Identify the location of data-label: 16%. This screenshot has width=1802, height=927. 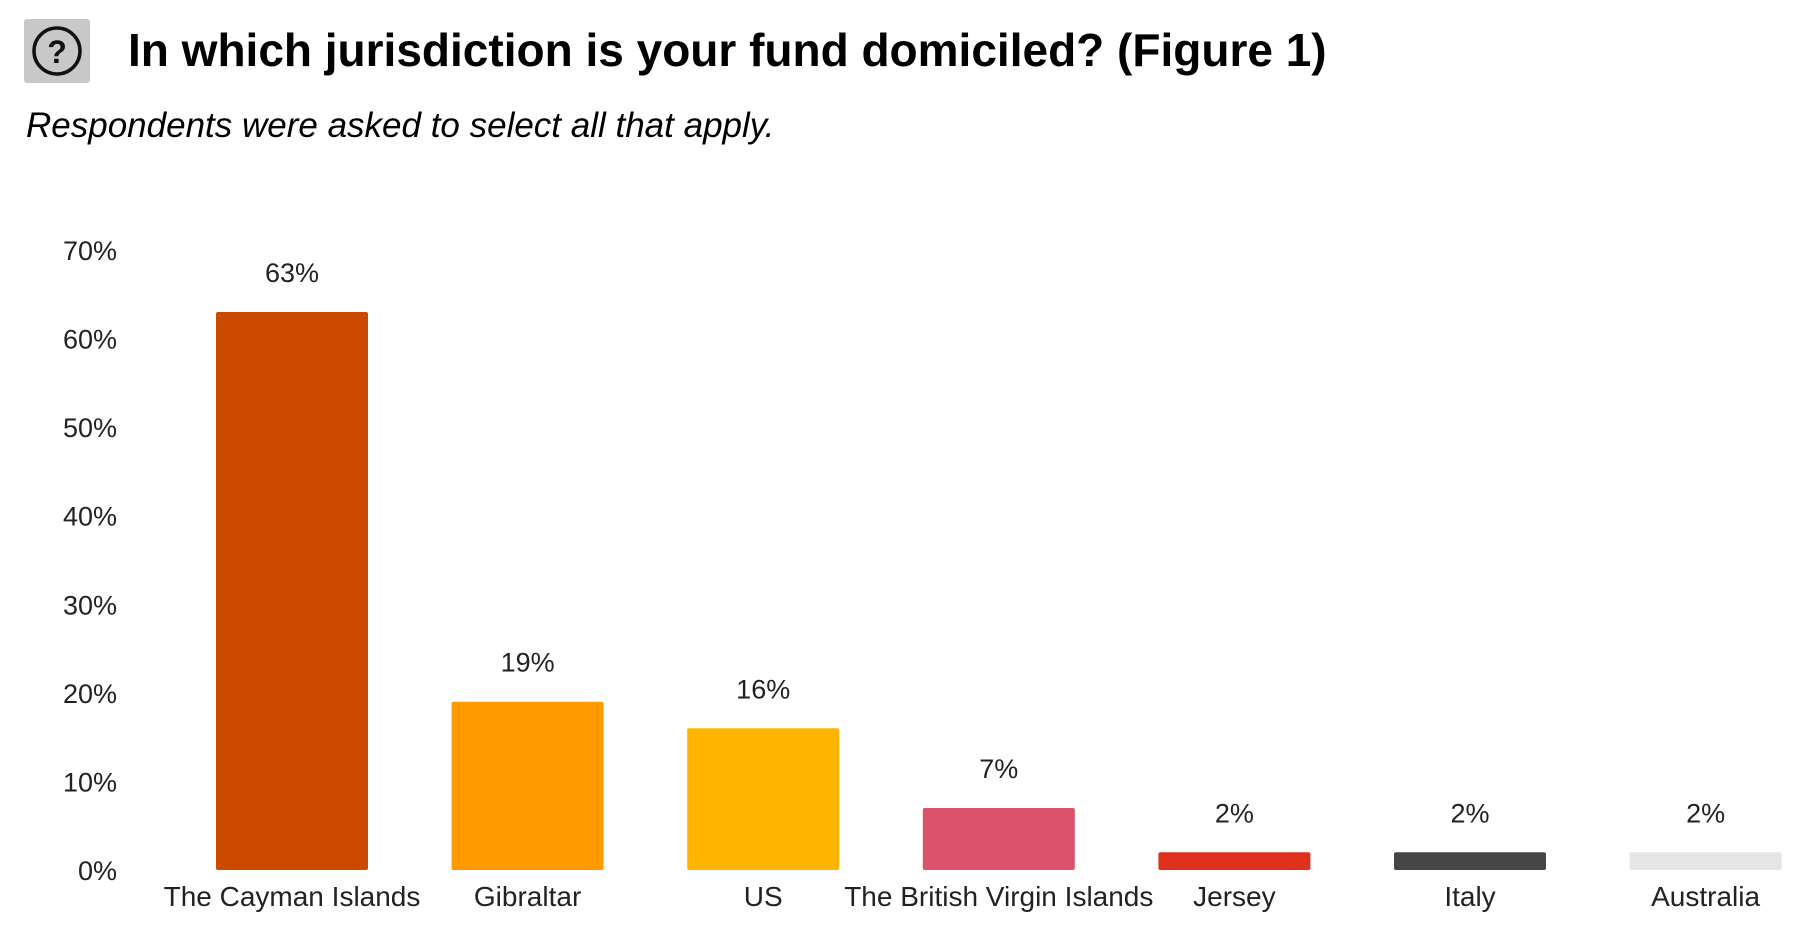
(763, 689).